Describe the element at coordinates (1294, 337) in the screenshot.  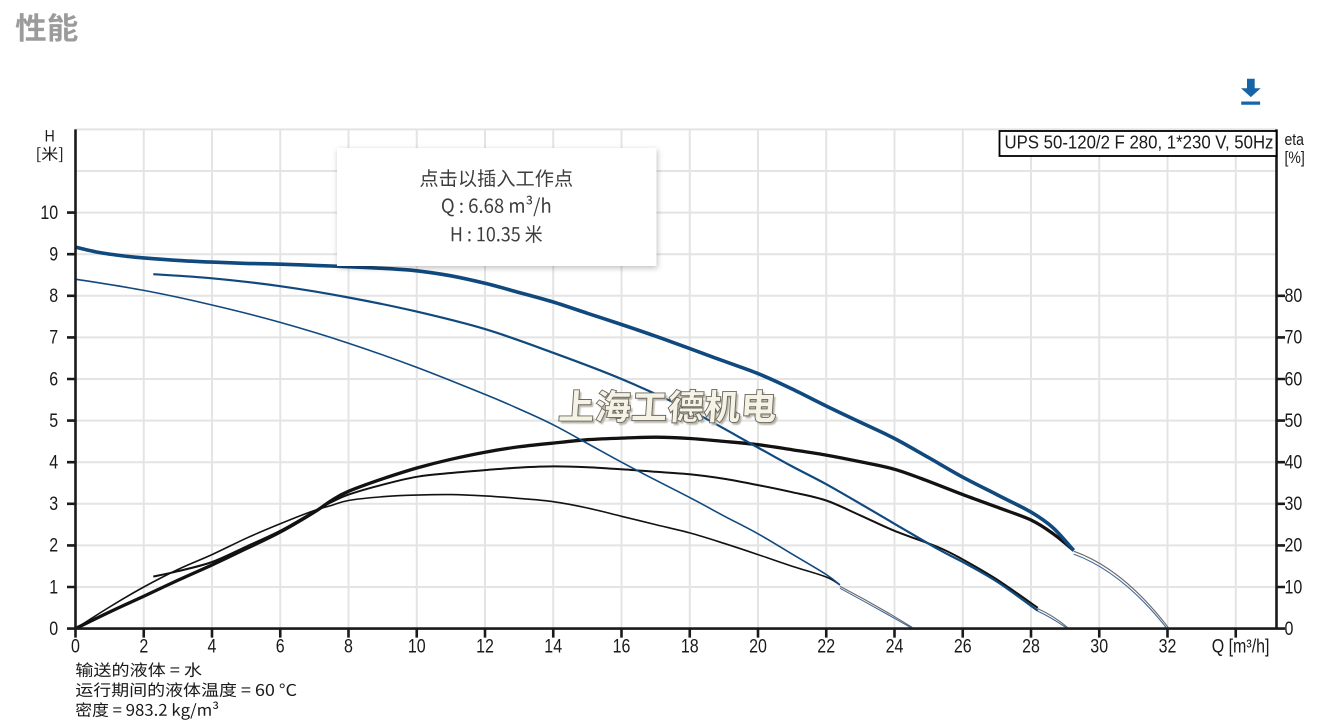
I see `svg-text: 70` at that location.